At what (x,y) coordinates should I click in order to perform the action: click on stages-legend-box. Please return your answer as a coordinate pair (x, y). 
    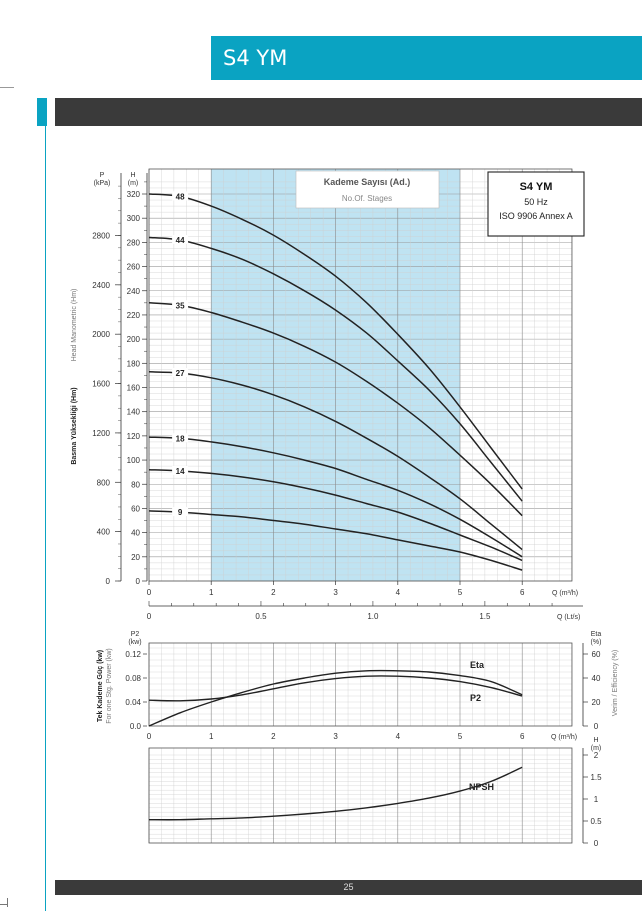
    Looking at the image, I should click on (367, 189).